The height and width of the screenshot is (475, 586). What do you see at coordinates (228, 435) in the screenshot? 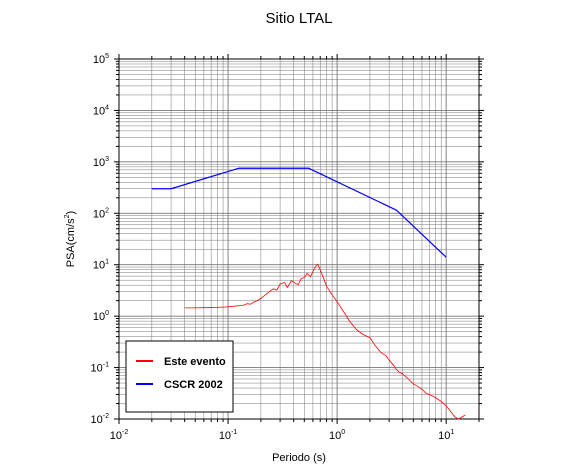
I see `x-tick-label: 10⁻¹` at bounding box center [228, 435].